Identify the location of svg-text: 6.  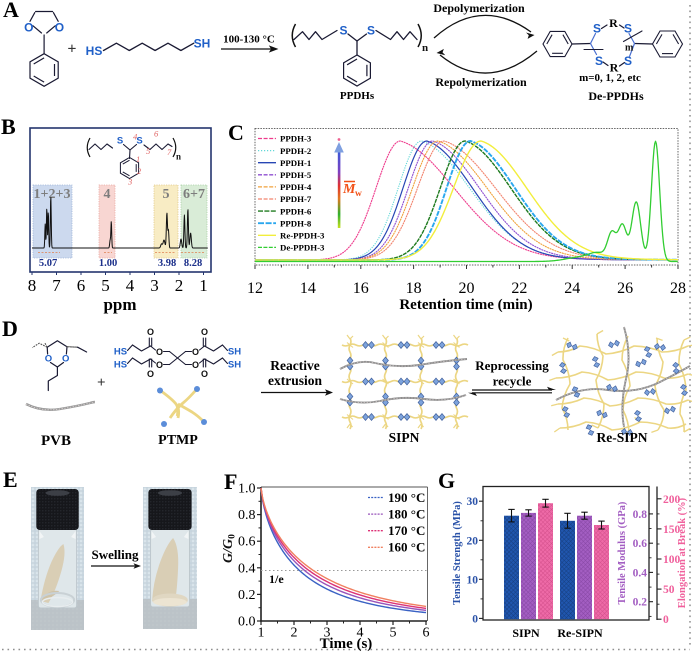
(81, 285).